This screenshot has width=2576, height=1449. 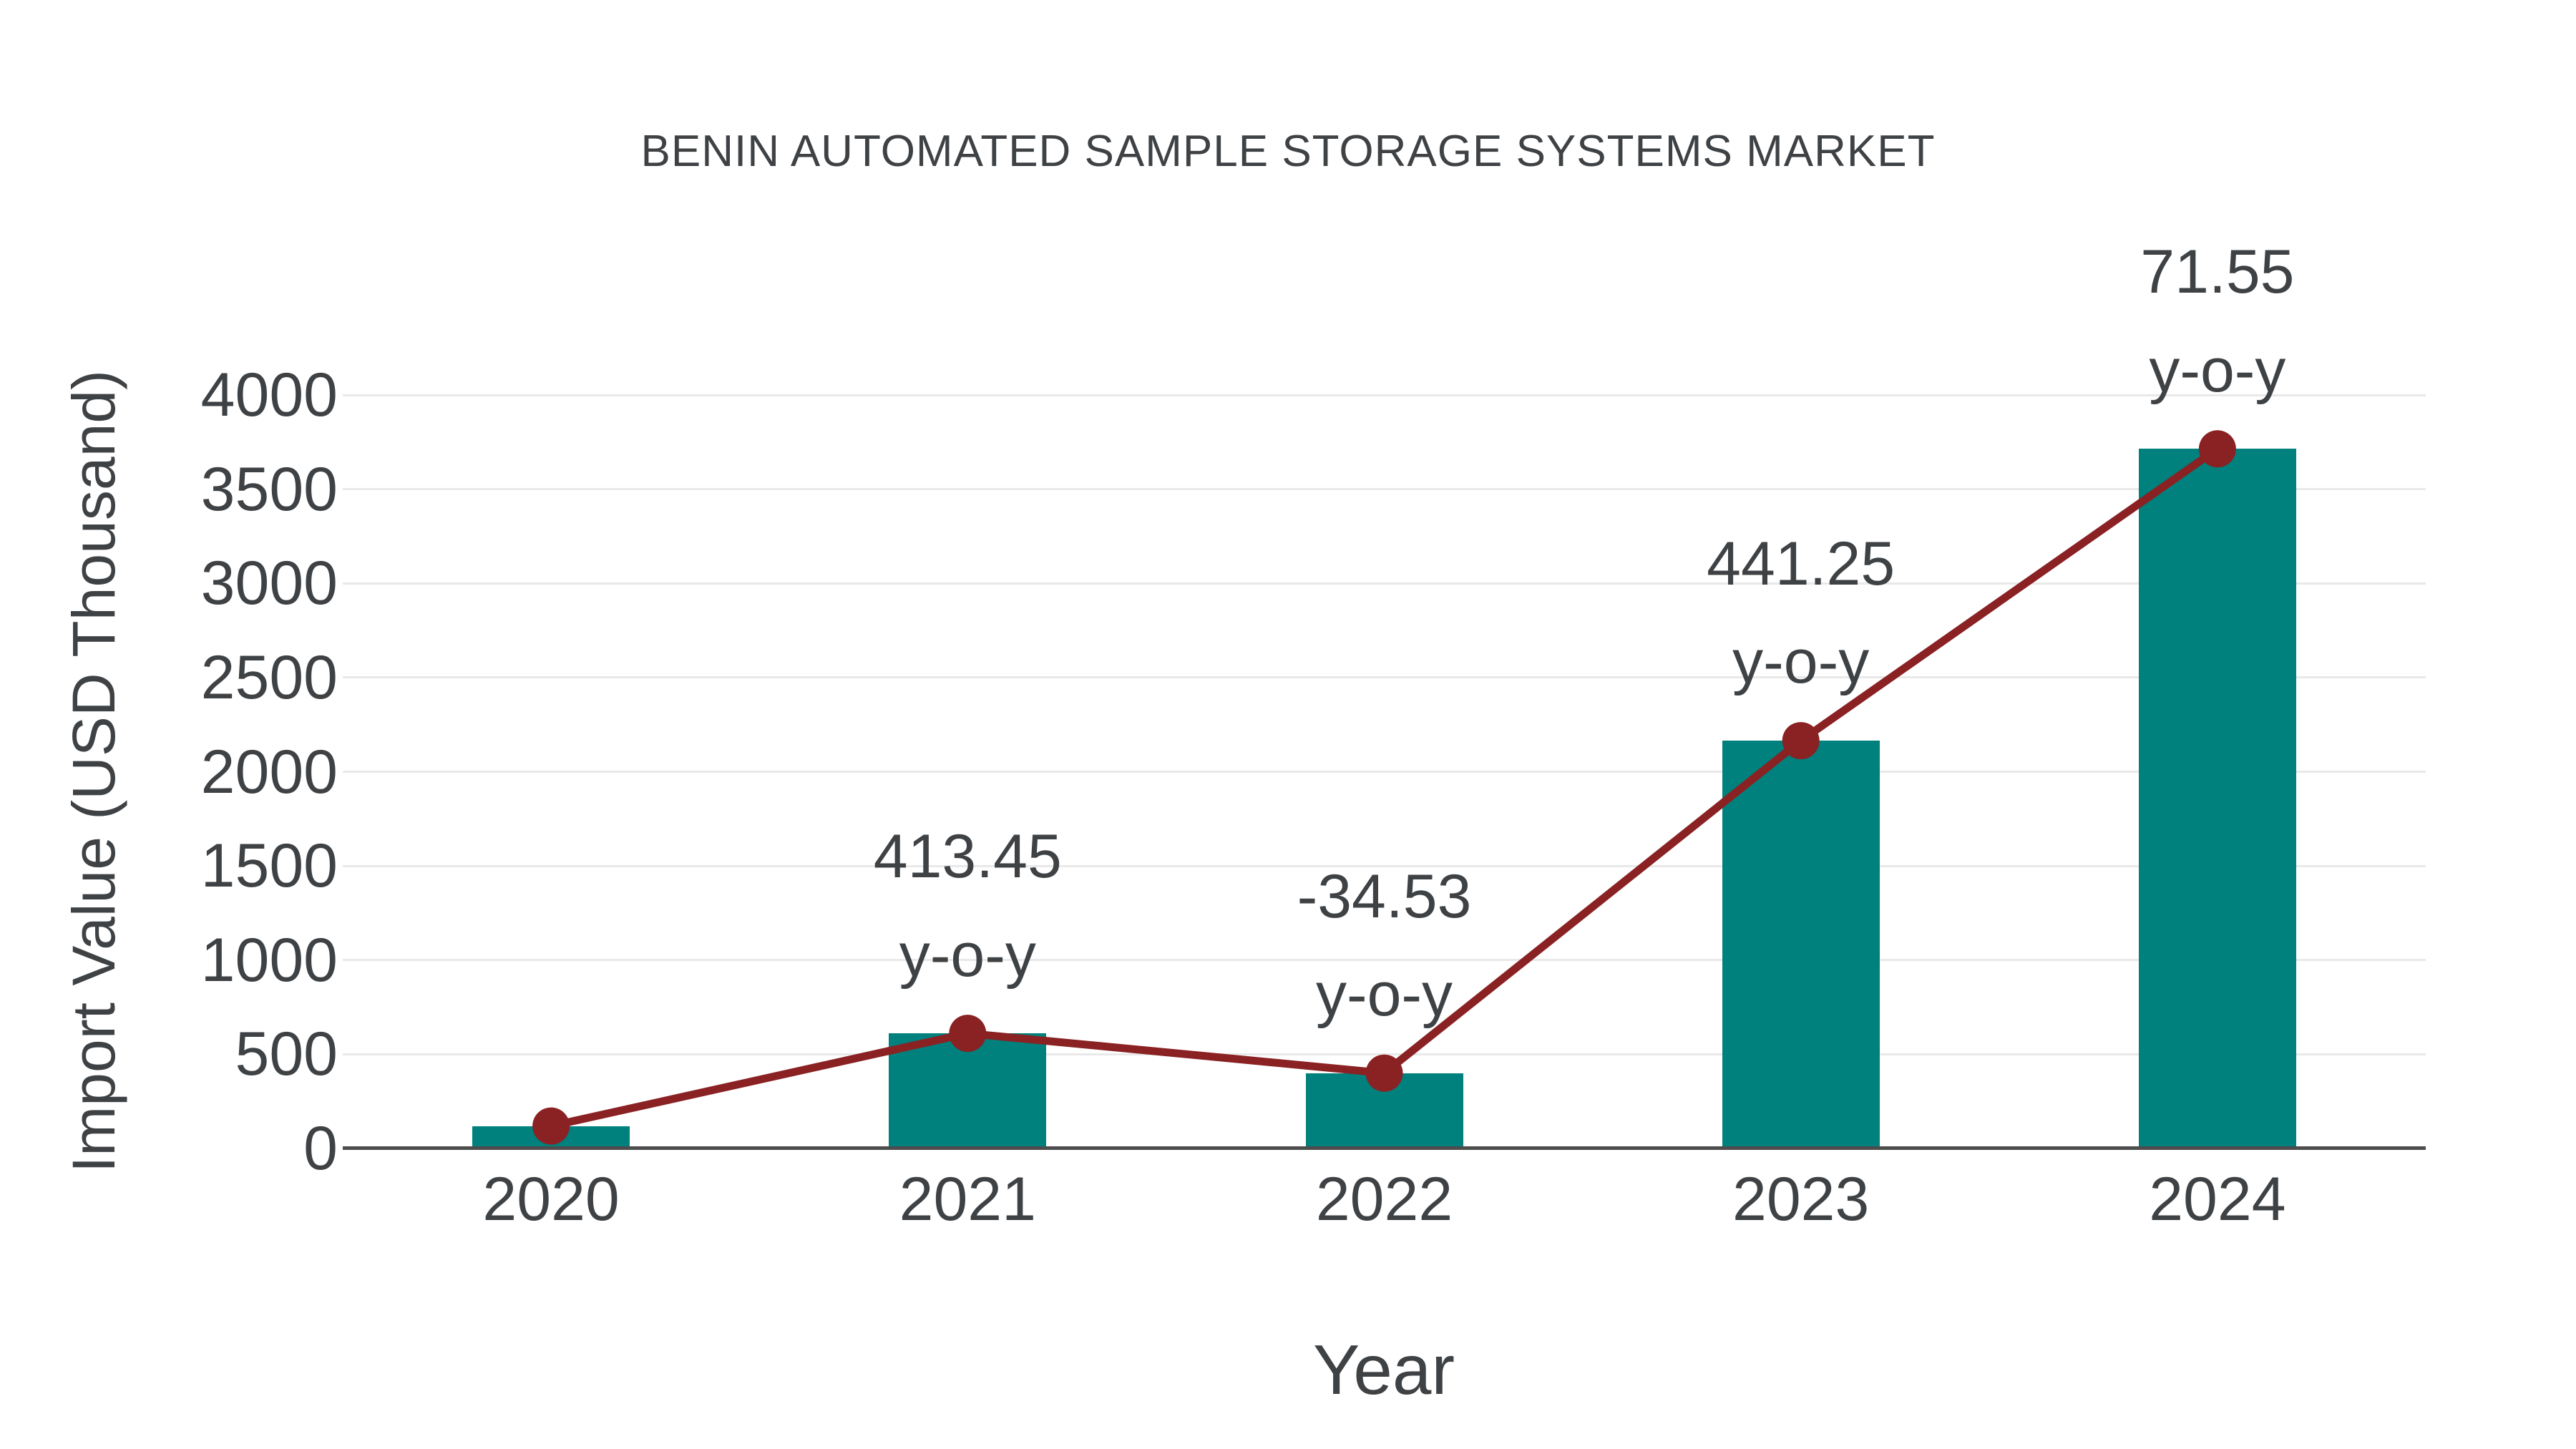 What do you see at coordinates (269, 771) in the screenshot?
I see `y-tick-2000: 2000` at bounding box center [269, 771].